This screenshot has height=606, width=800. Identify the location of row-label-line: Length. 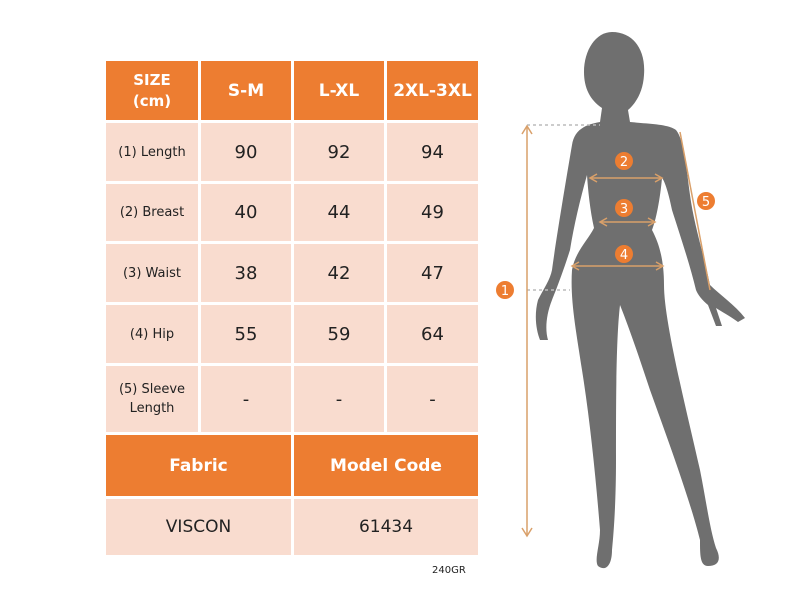
(152, 408).